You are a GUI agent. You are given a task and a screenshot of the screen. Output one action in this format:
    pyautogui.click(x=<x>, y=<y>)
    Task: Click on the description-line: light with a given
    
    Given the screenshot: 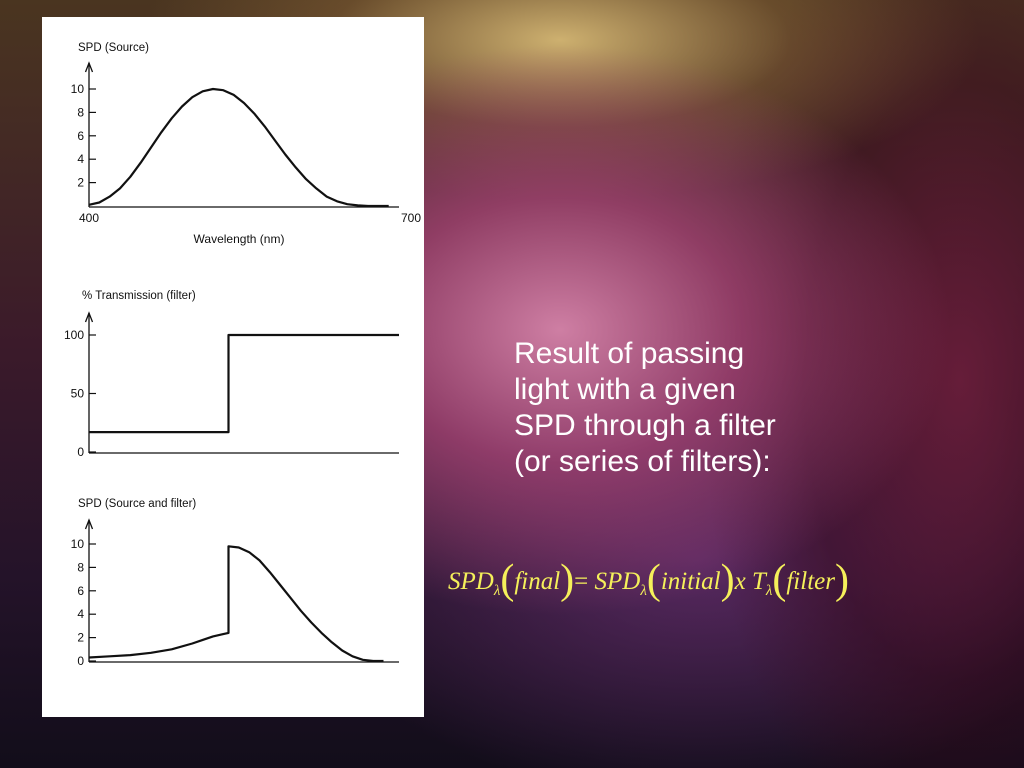 What is the action you would take?
    pyautogui.click(x=625, y=389)
    